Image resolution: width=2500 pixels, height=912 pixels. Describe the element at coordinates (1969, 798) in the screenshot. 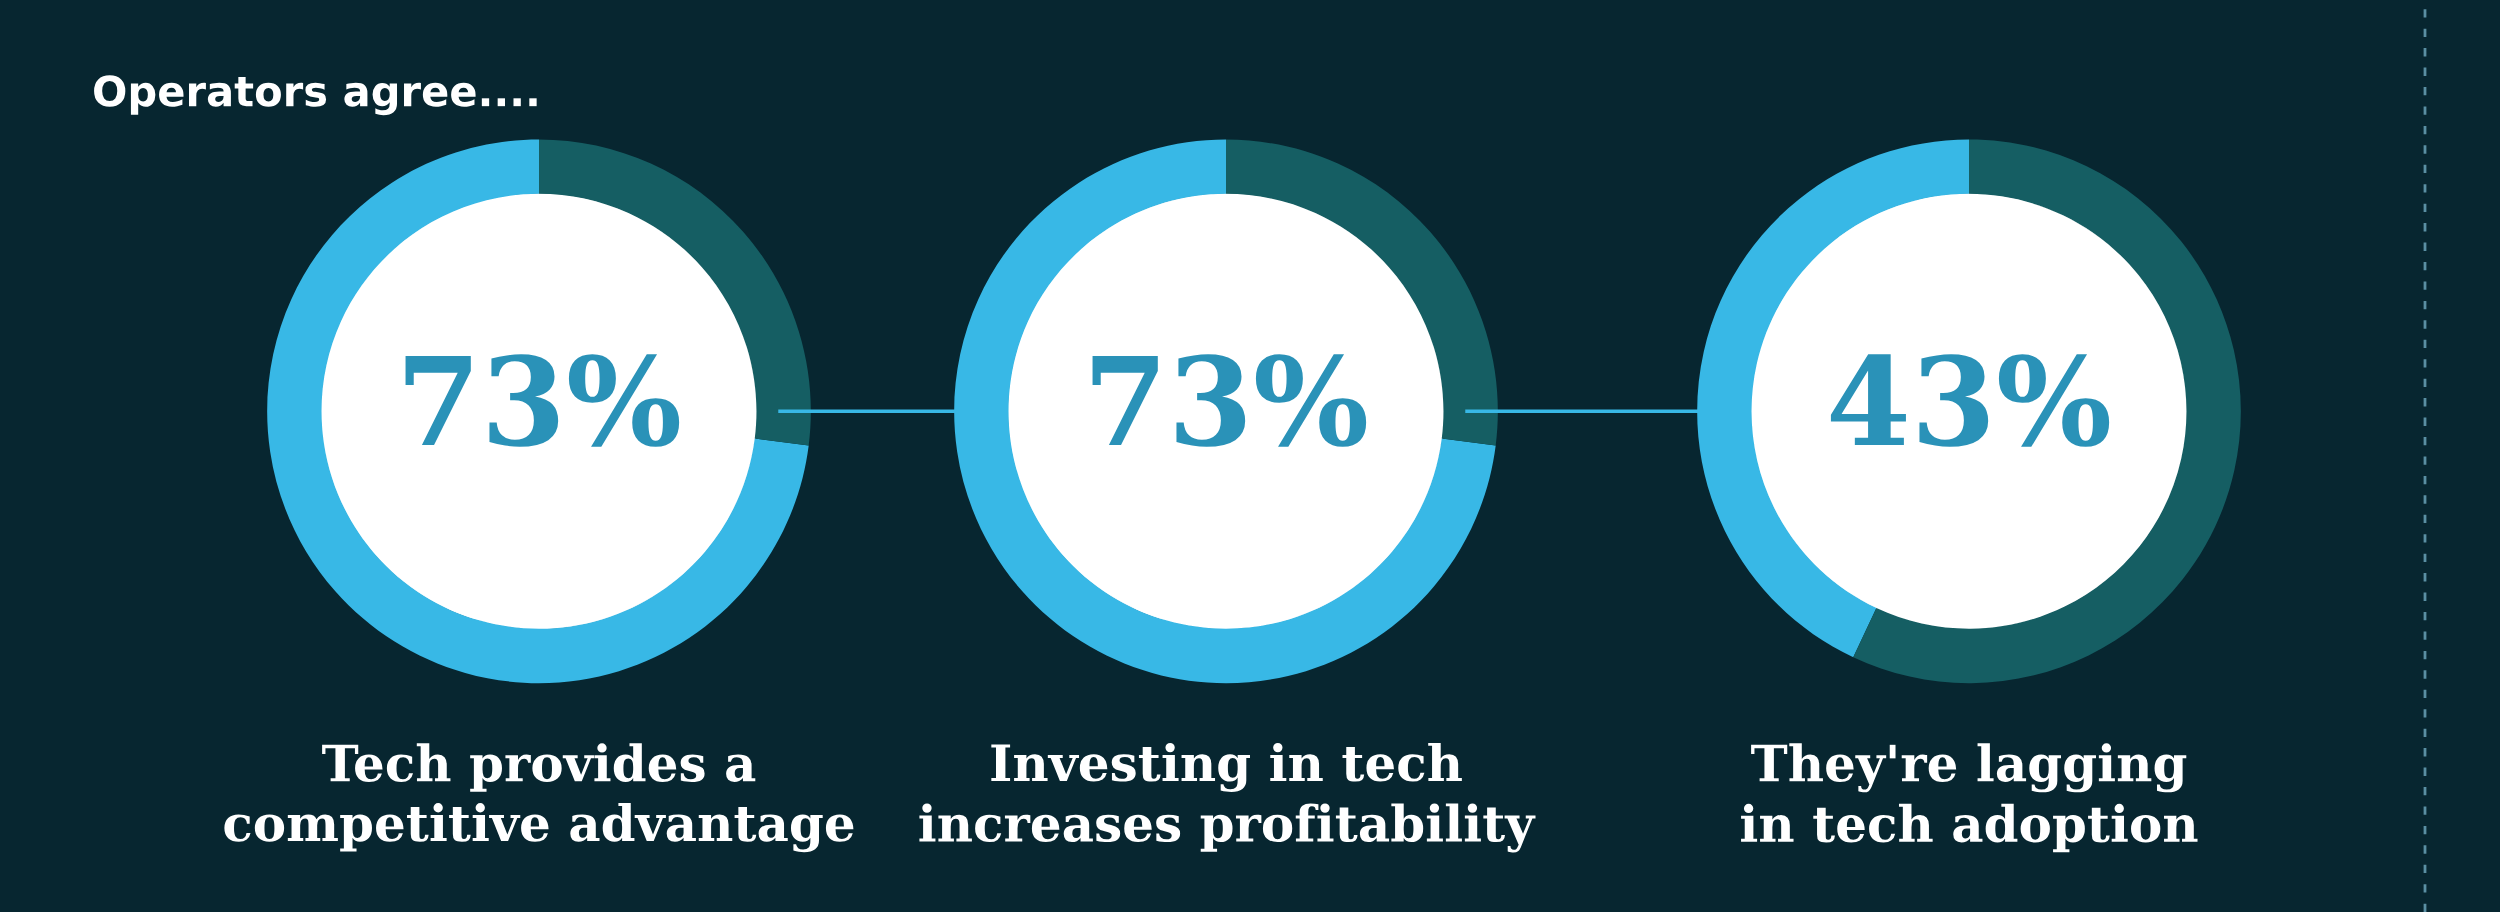

I see `text: They're lagging in tech adoption` at that location.